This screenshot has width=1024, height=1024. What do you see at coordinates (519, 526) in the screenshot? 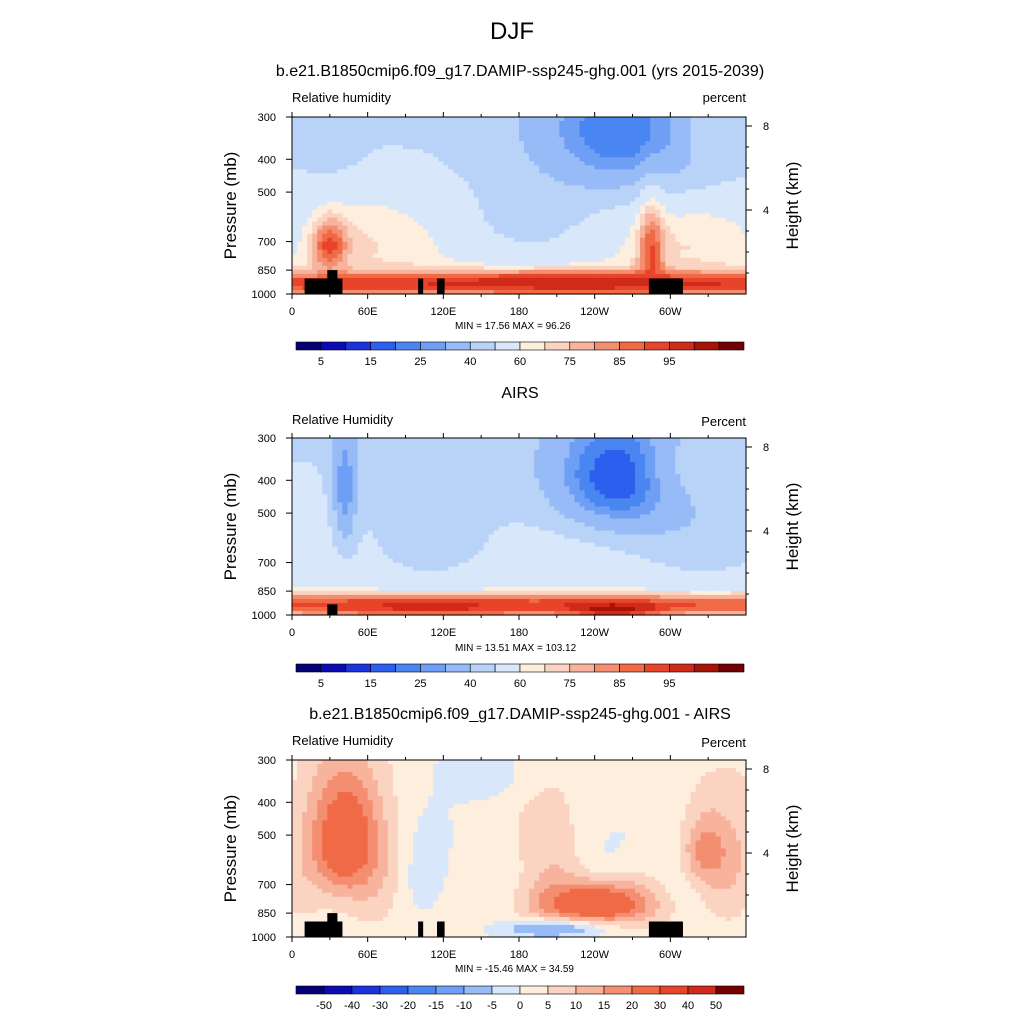
I see `panel-2-frame` at bounding box center [519, 526].